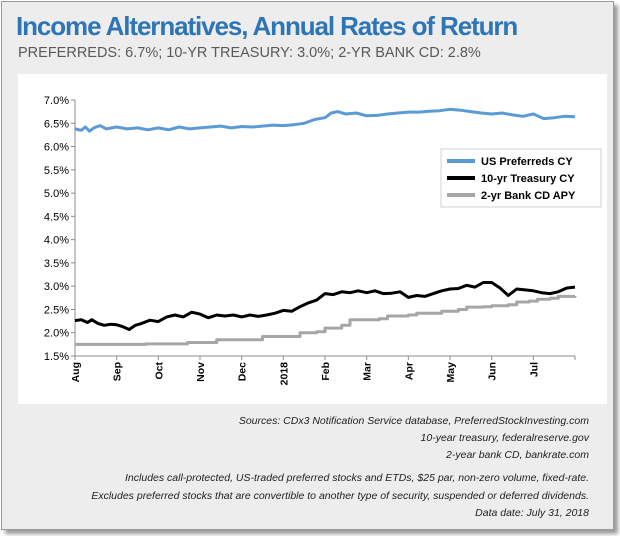  I want to click on y-tick-label: 2.0%, so click(56, 334).